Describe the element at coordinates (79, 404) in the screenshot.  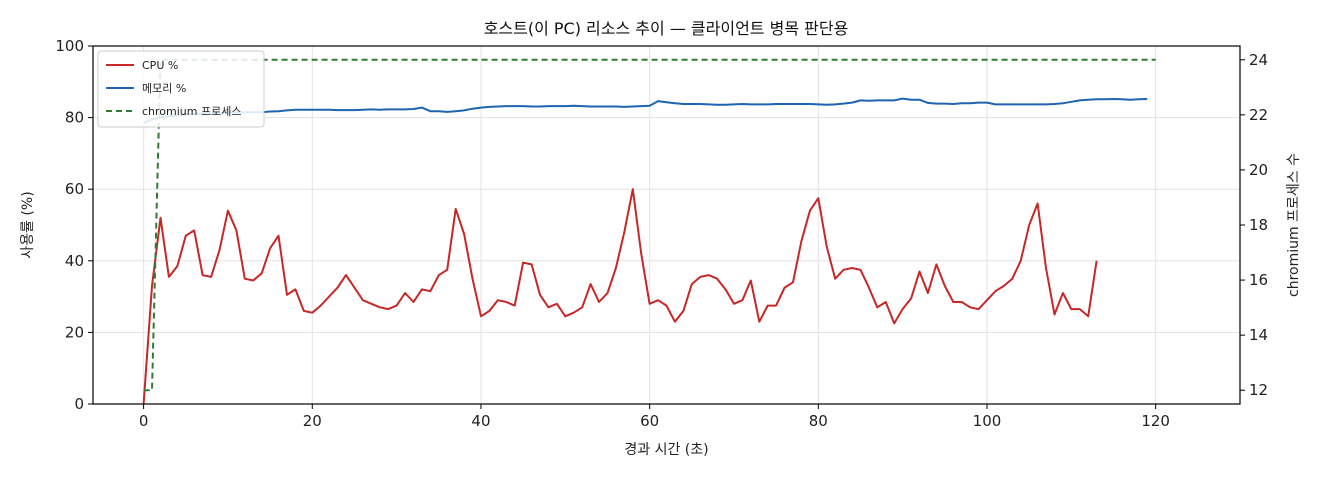
I see `y-tick-label: 0` at that location.